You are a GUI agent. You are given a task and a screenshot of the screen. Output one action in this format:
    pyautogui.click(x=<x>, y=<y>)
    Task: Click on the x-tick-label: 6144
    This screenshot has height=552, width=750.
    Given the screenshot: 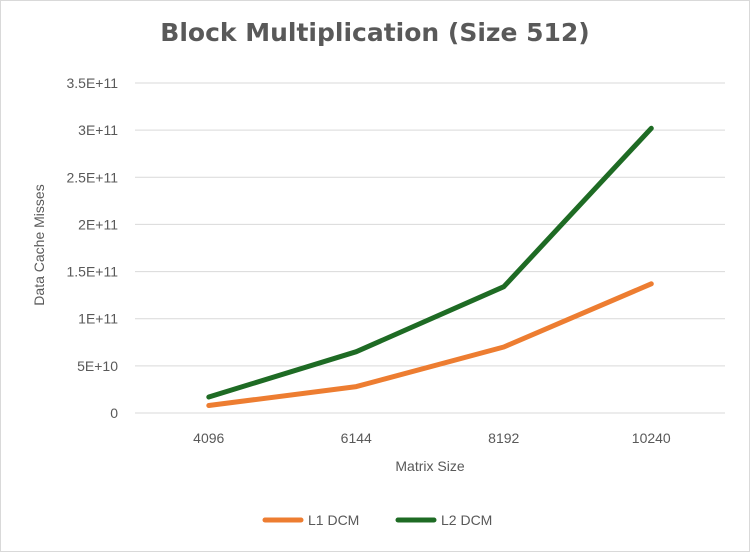 What is the action you would take?
    pyautogui.click(x=356, y=438)
    